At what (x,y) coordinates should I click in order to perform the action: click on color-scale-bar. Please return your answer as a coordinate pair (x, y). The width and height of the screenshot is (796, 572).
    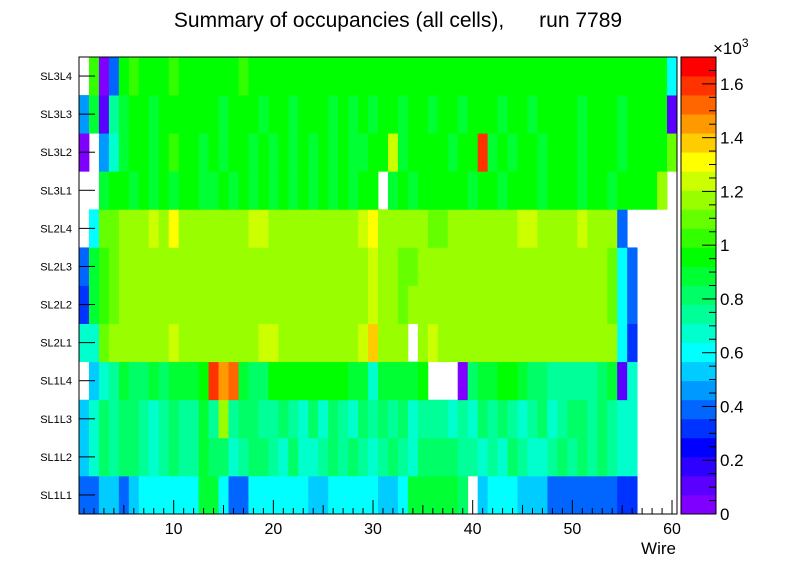
    Looking at the image, I should click on (698, 285).